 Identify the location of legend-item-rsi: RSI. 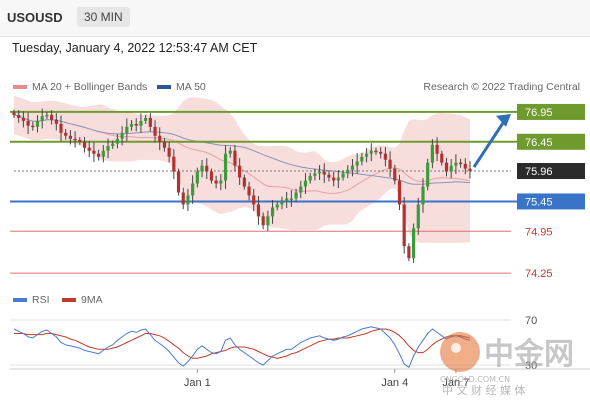
(31, 300).